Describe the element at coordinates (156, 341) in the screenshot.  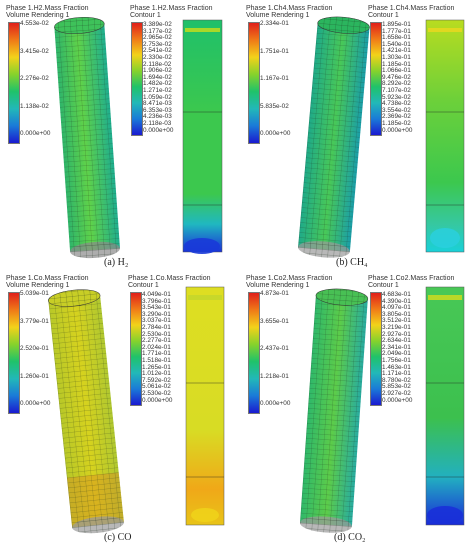
I see `tick-label: 2.277e-01` at that location.